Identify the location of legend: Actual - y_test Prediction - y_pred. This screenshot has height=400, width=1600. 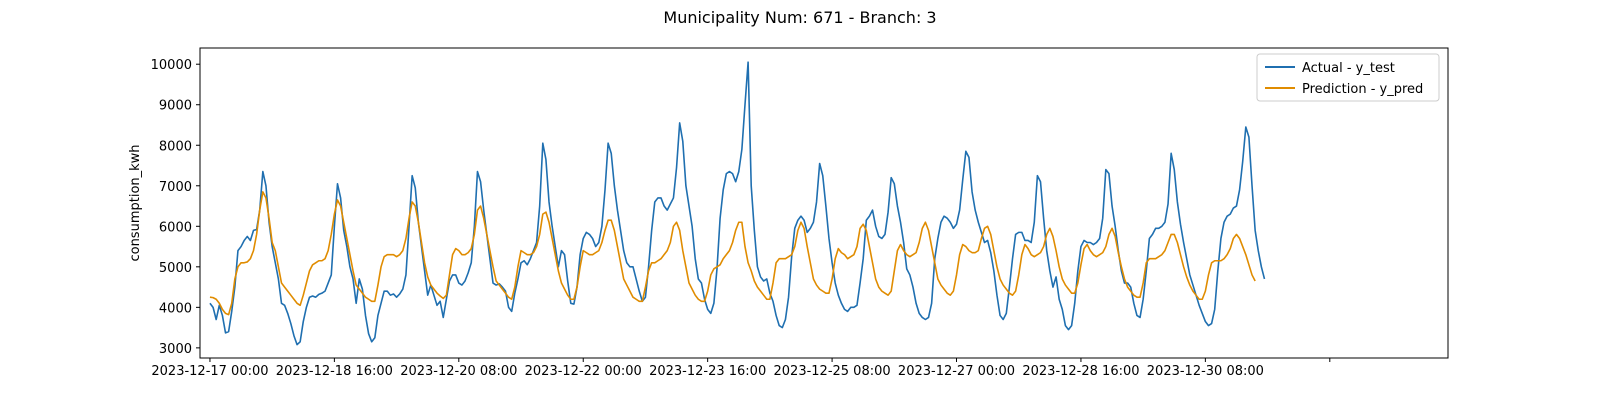
(1348, 77).